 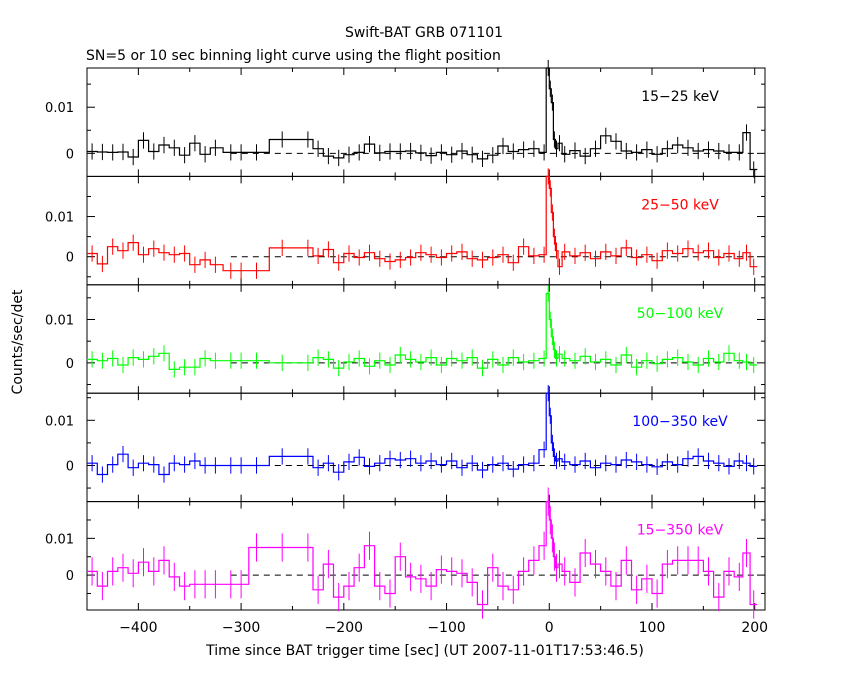 I want to click on x-tick-label: 0, so click(x=549, y=628).